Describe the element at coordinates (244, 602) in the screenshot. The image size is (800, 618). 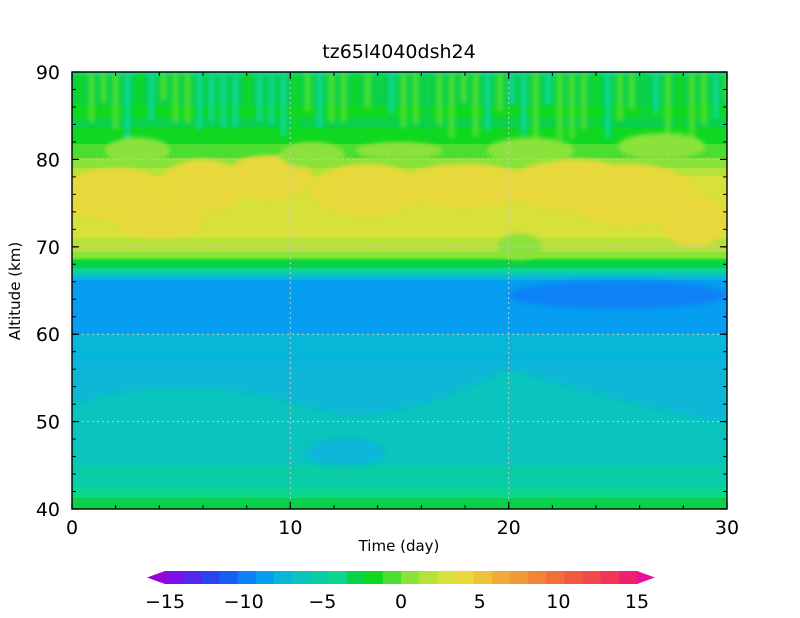
I see `colorbar-tick-label: −10` at that location.